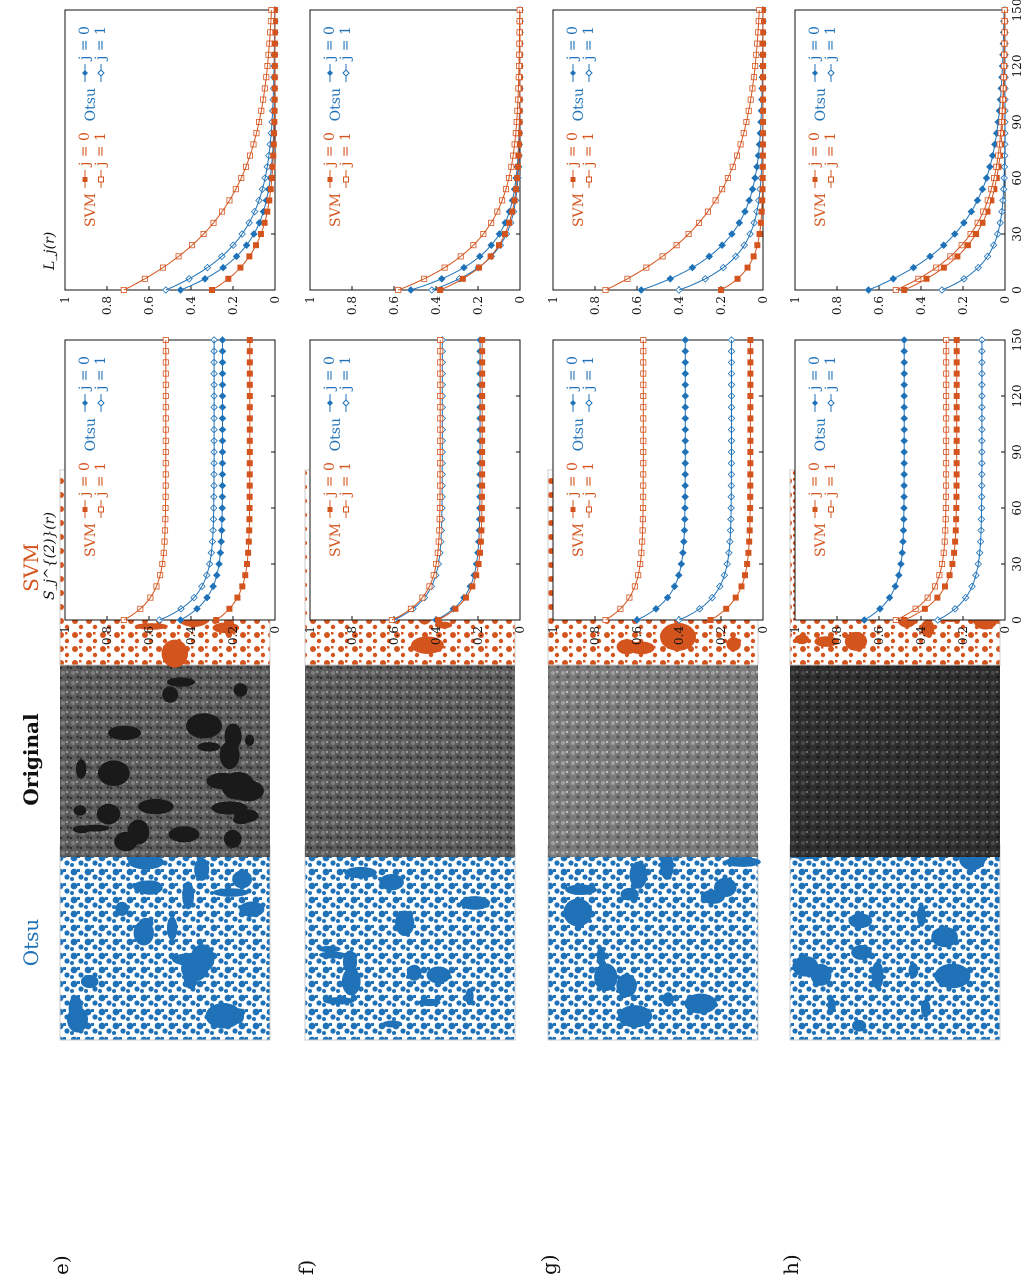 The width and height of the screenshot is (1026, 1287). Describe the element at coordinates (310, 300) in the screenshot. I see `y-tick-label: 1` at that location.